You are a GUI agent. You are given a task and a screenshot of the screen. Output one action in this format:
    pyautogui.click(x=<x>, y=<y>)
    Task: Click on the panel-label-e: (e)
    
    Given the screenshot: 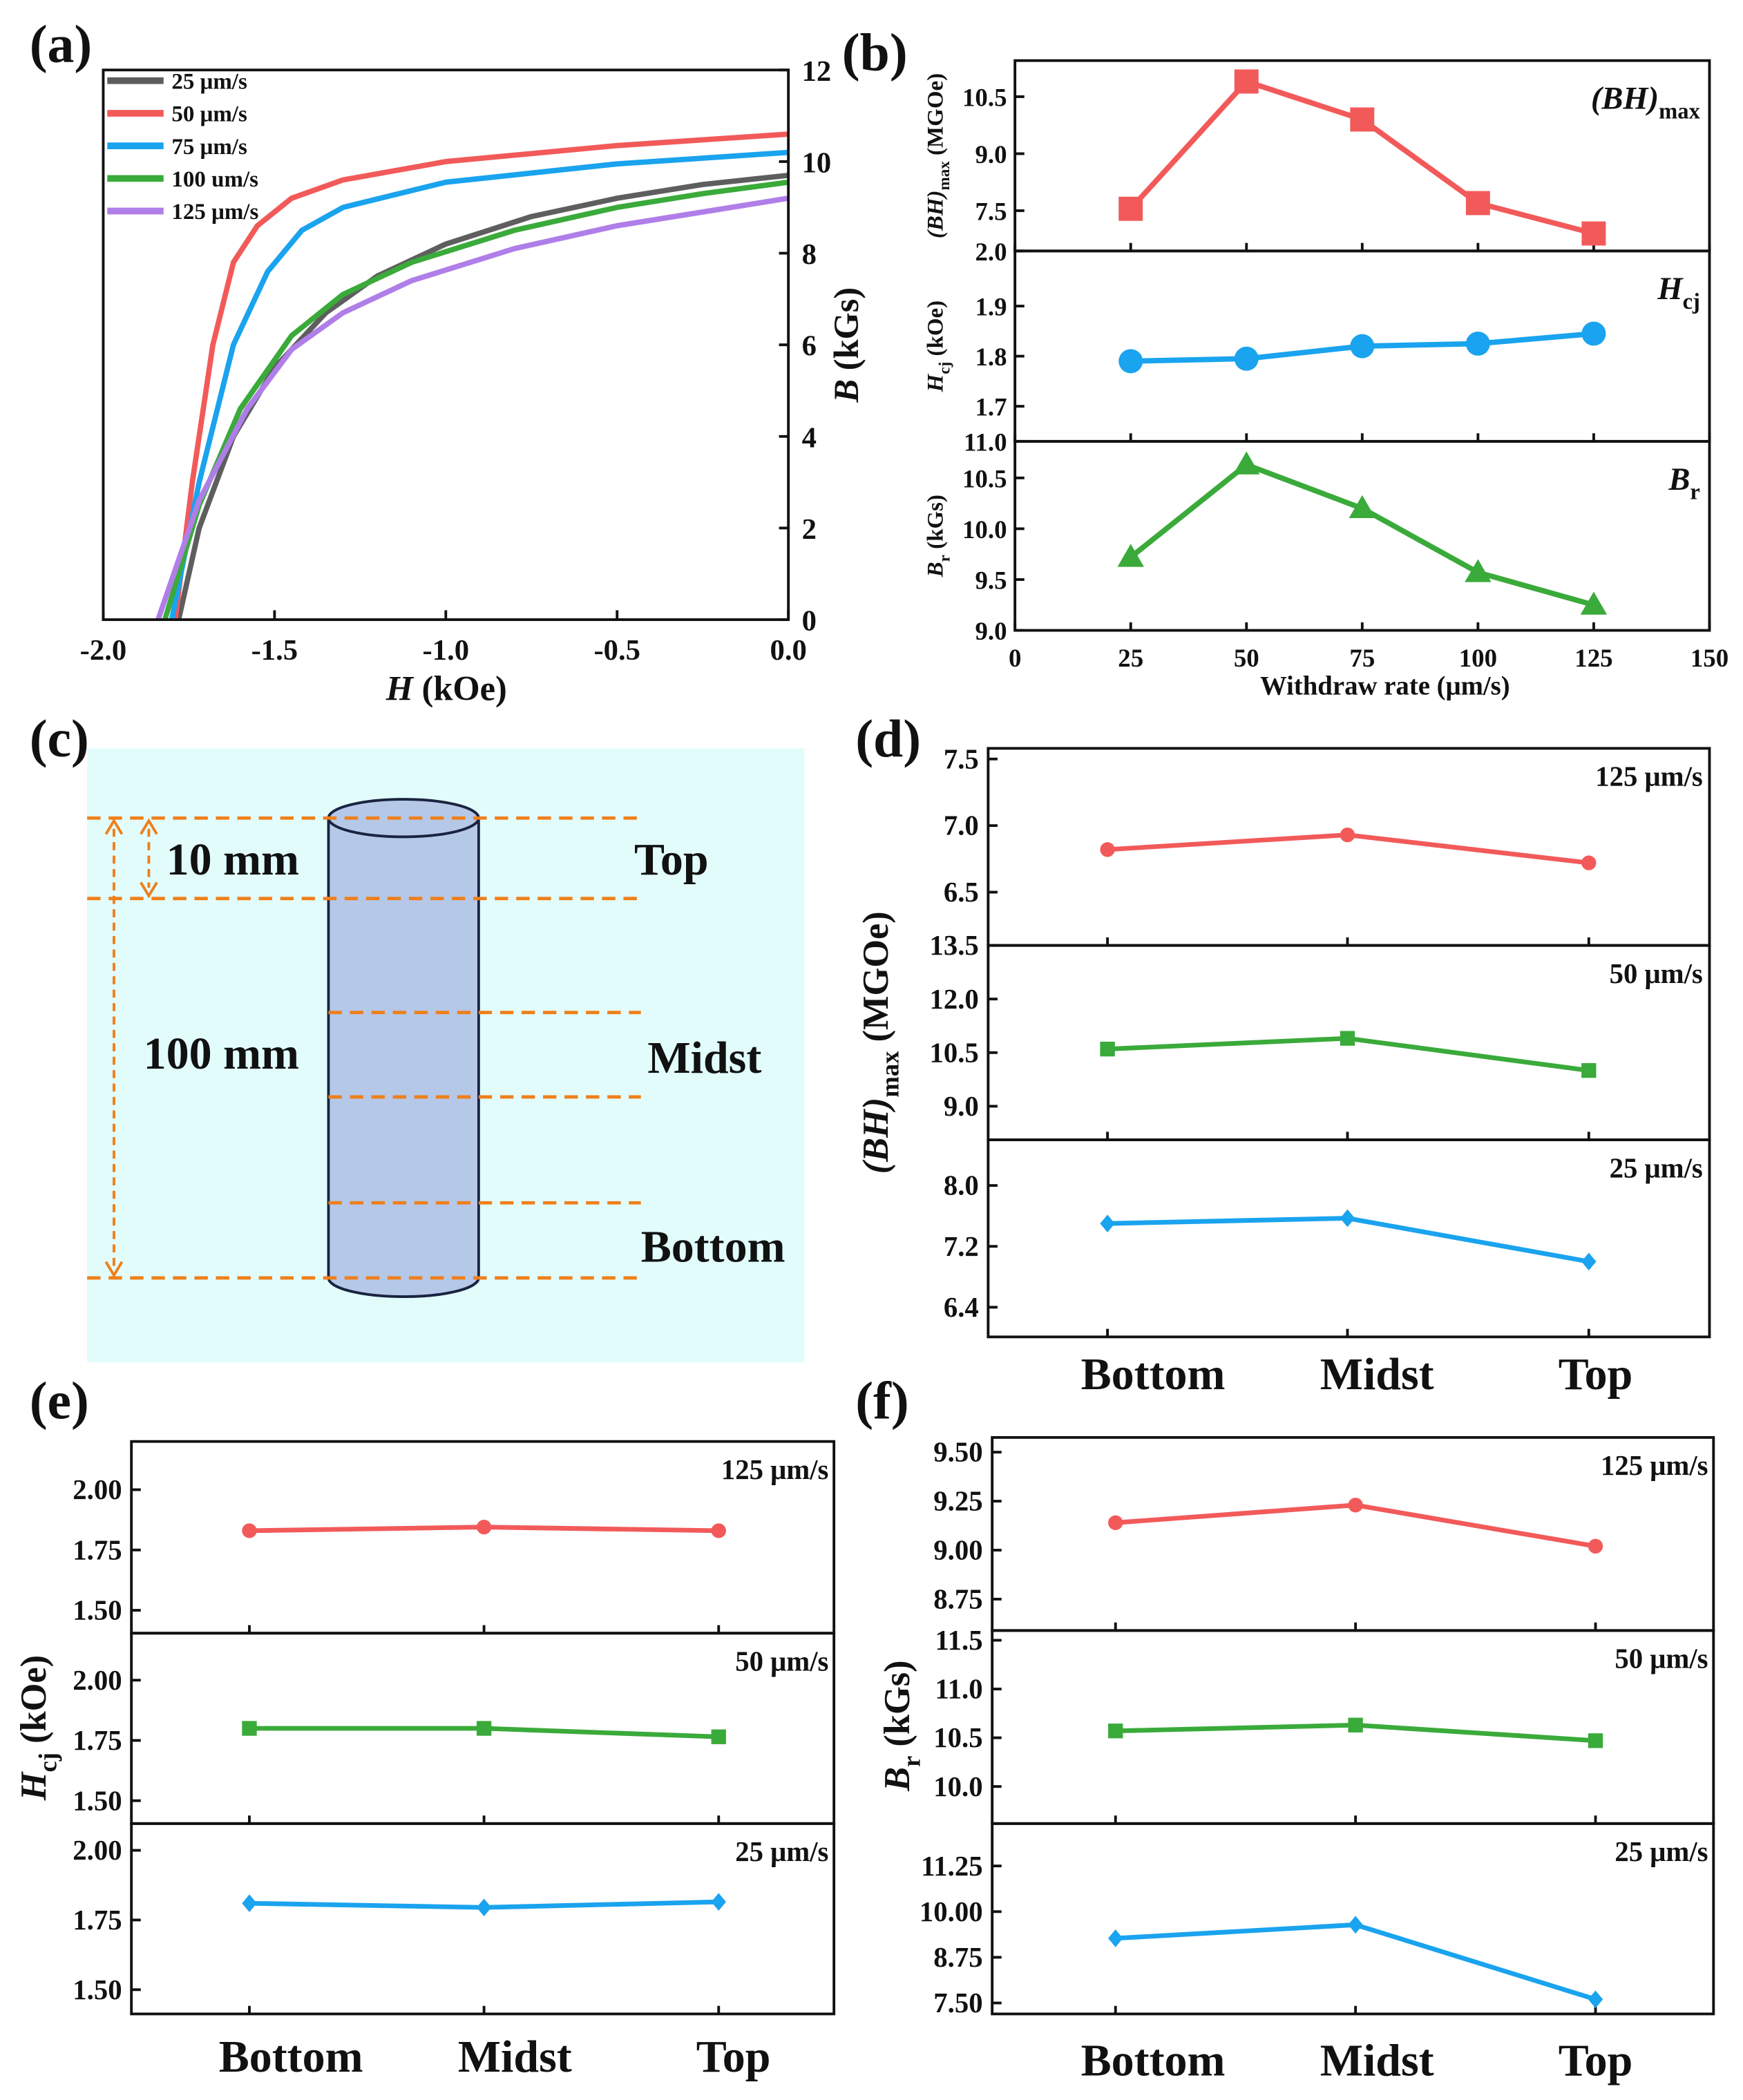 What is the action you would take?
    pyautogui.click(x=59, y=1401)
    